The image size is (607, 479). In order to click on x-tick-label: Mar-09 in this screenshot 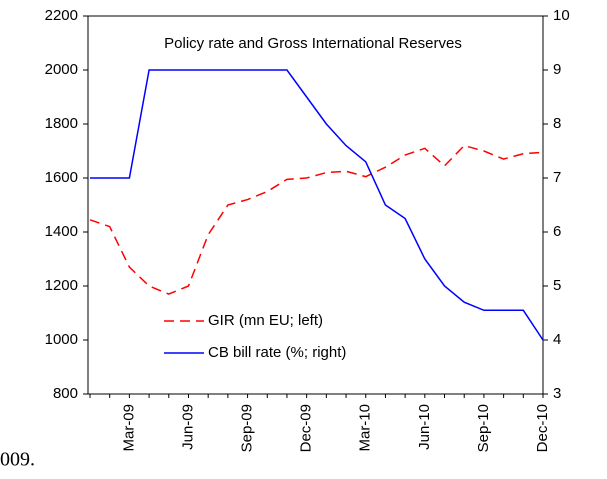, I will do `click(128, 428)`.